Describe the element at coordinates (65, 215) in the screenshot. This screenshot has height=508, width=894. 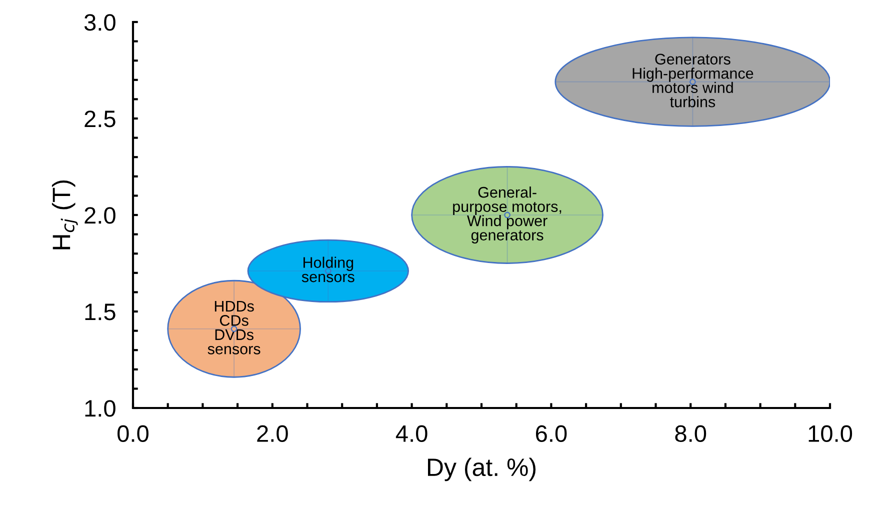
I see `y-axis-title: H$_{cj}$ (T)` at that location.